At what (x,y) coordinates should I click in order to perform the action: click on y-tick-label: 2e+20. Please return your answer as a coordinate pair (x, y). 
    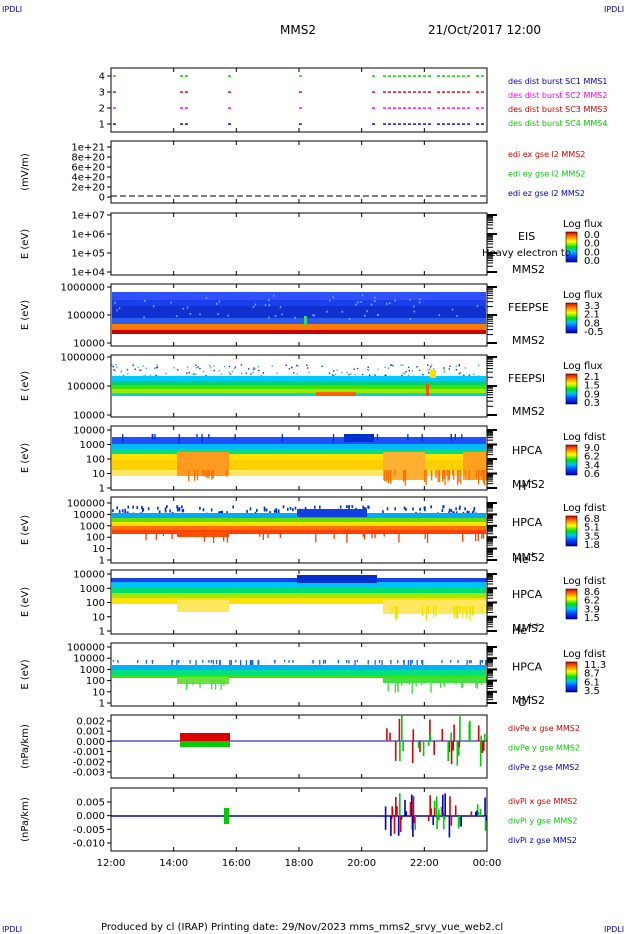
    Looking at the image, I should click on (88, 188).